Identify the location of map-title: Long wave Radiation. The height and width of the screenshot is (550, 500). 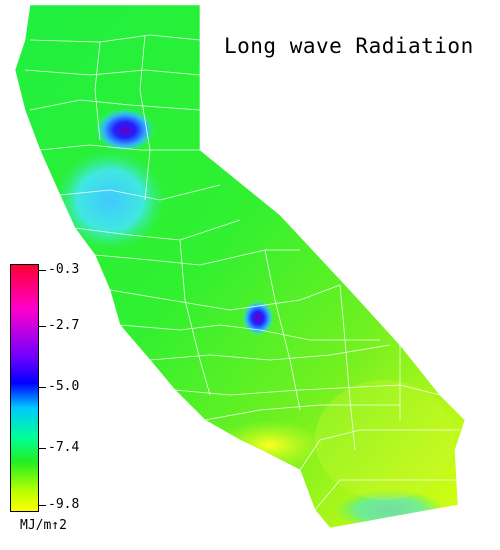
(349, 46).